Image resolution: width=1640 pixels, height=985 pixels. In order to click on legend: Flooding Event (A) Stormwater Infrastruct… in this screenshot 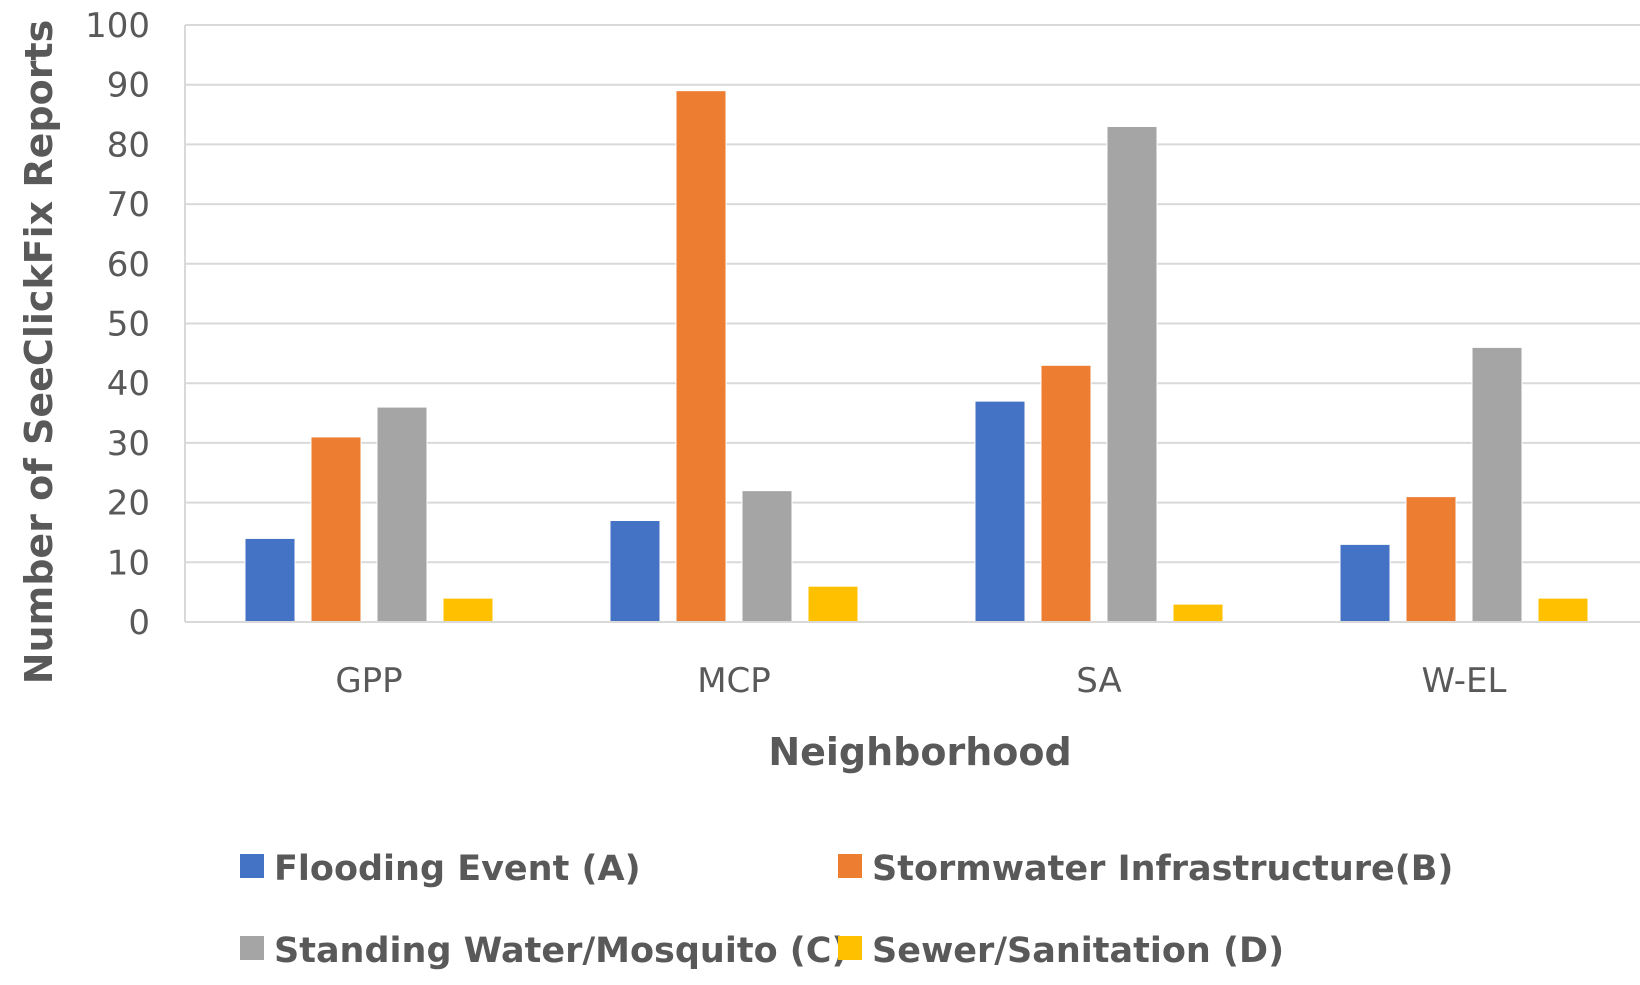, I will do `click(846, 910)`.